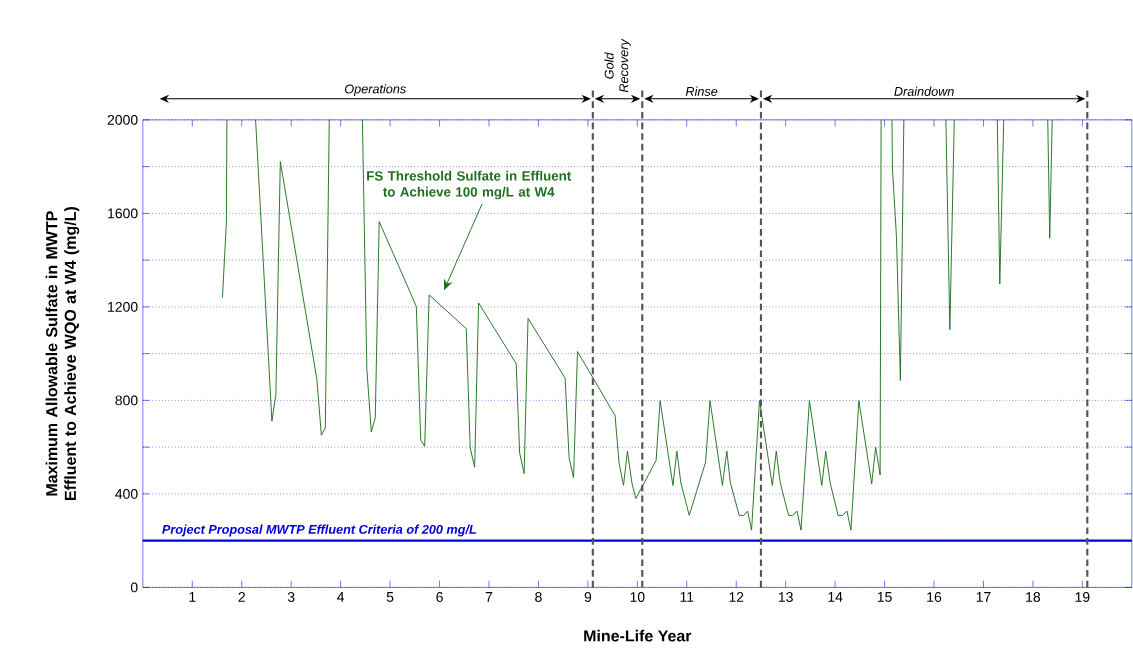 The width and height of the screenshot is (1133, 668). Describe the element at coordinates (469, 185) in the screenshot. I see `series-label: FS Threshold Sulfate in Effluent to Achieve 100 mg/L at W4` at that location.